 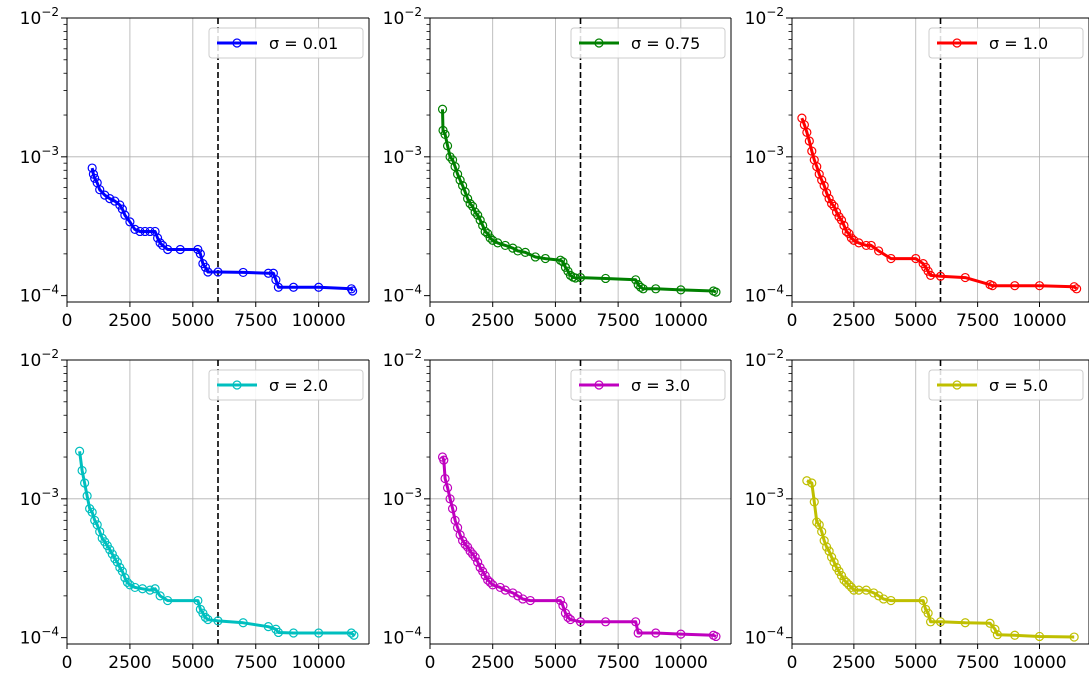 I want to click on series-line, so click(x=216, y=544).